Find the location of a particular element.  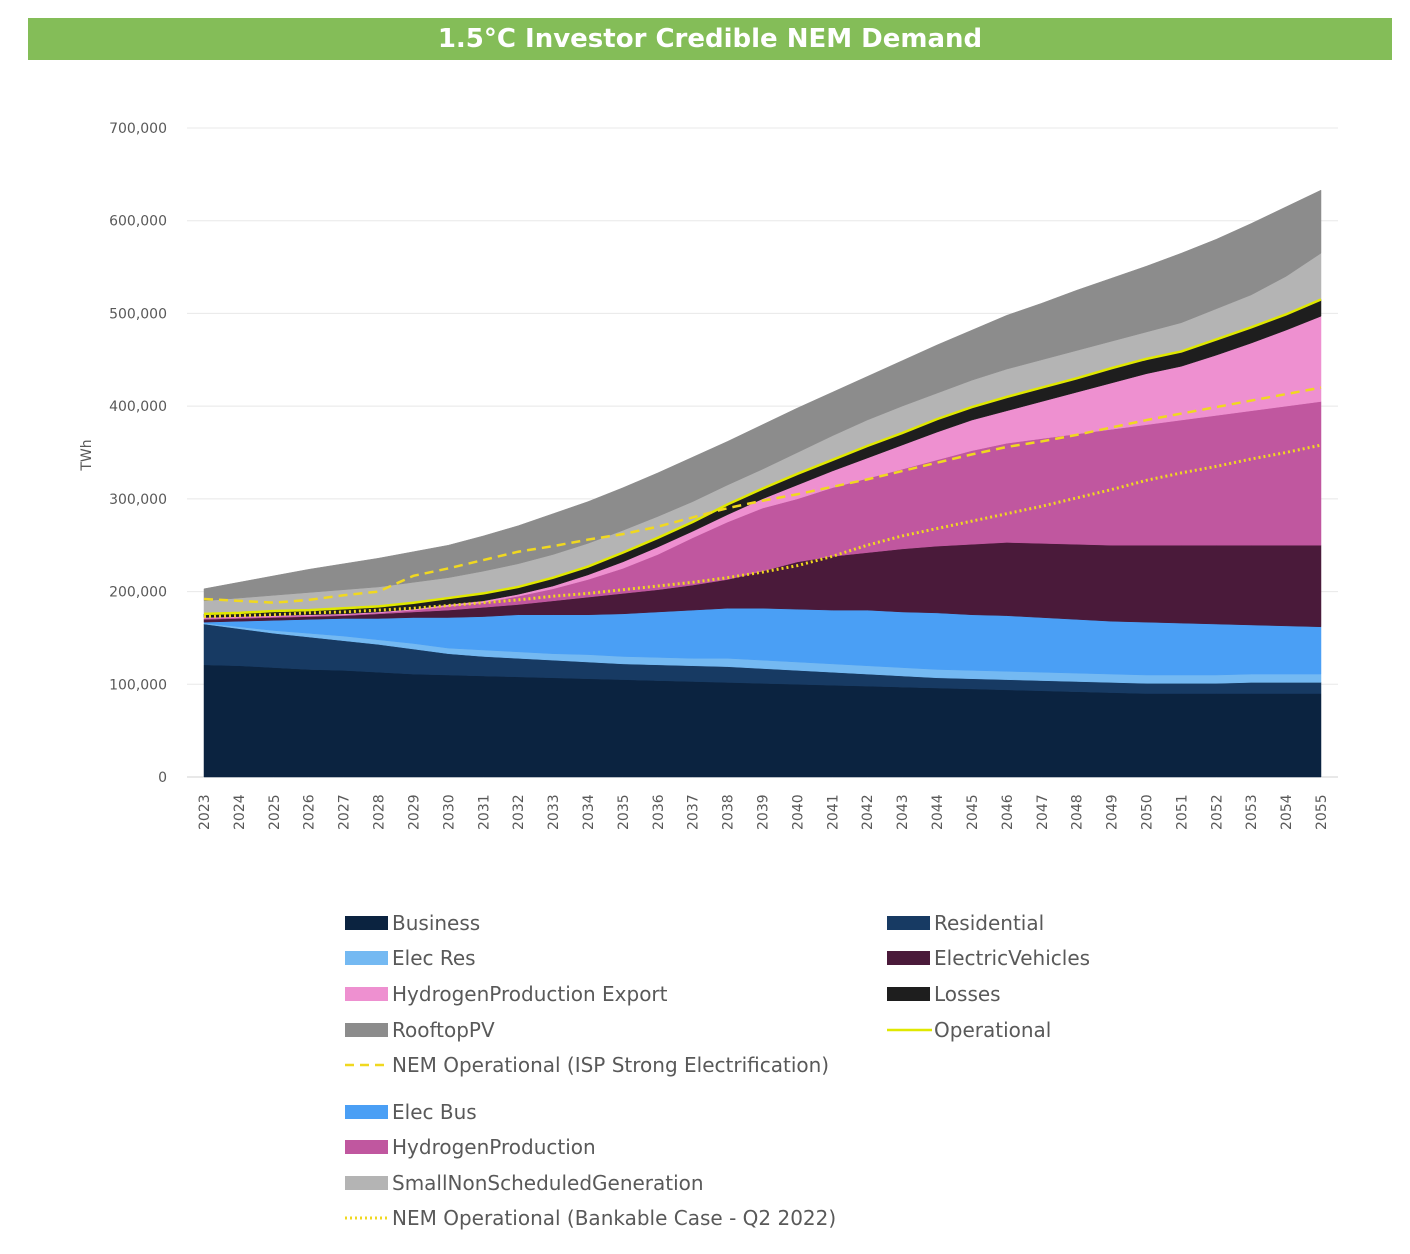

legend-label: HydrogenProduction Export is located at coordinates (530, 994).